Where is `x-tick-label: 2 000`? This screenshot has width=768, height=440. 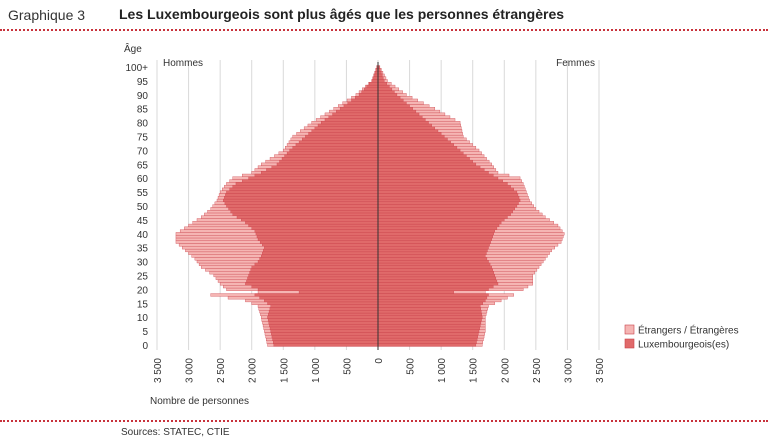 x-tick-label: 2 000 is located at coordinates (505, 370).